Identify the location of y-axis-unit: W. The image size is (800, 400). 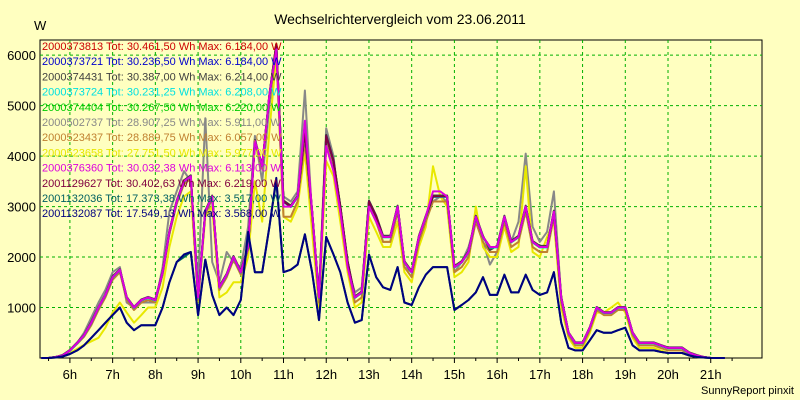
(40, 25).